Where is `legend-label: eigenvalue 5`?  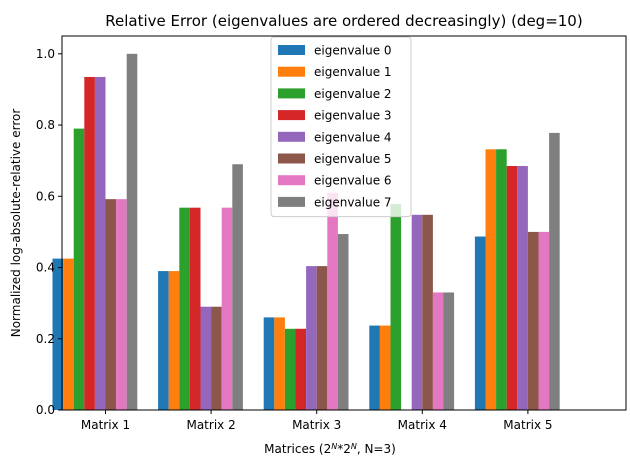 legend-label: eigenvalue 5 is located at coordinates (353, 159).